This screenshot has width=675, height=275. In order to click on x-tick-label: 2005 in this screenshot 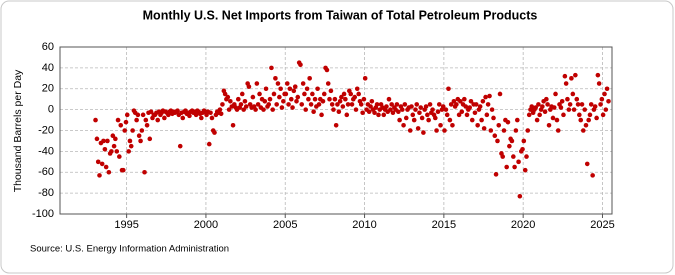, I will do `click(285, 225)`.